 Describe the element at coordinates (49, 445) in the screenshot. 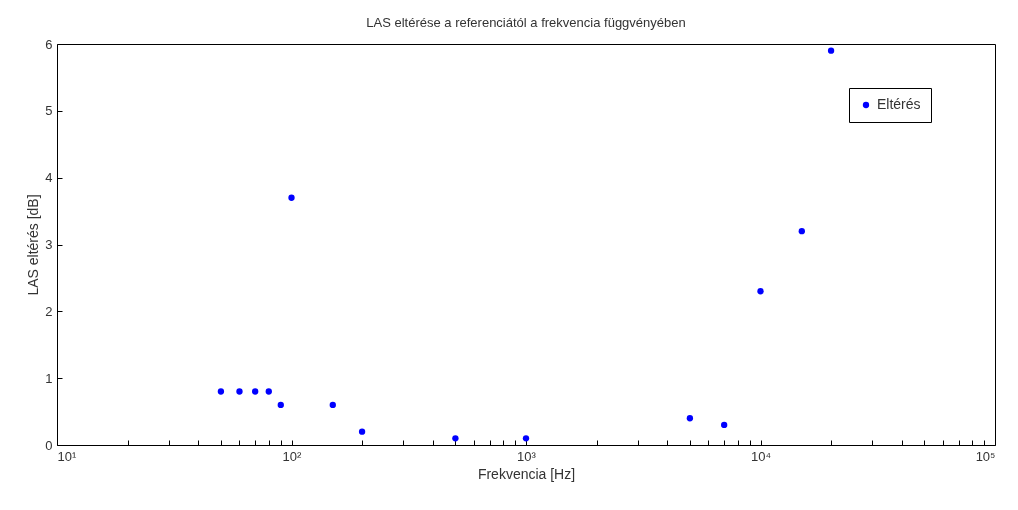

I see `y-tick-label: 0` at that location.